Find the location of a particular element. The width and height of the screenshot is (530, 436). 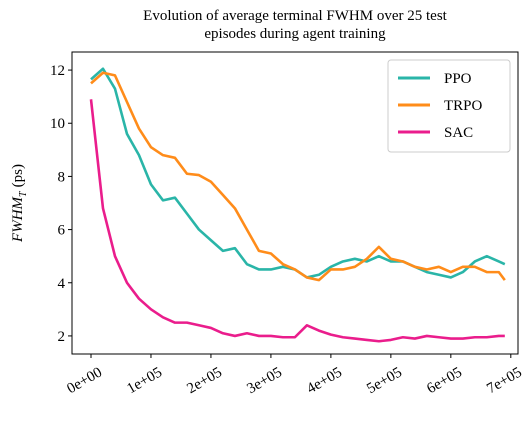

y-tick-label: 2 is located at coordinates (62, 337).